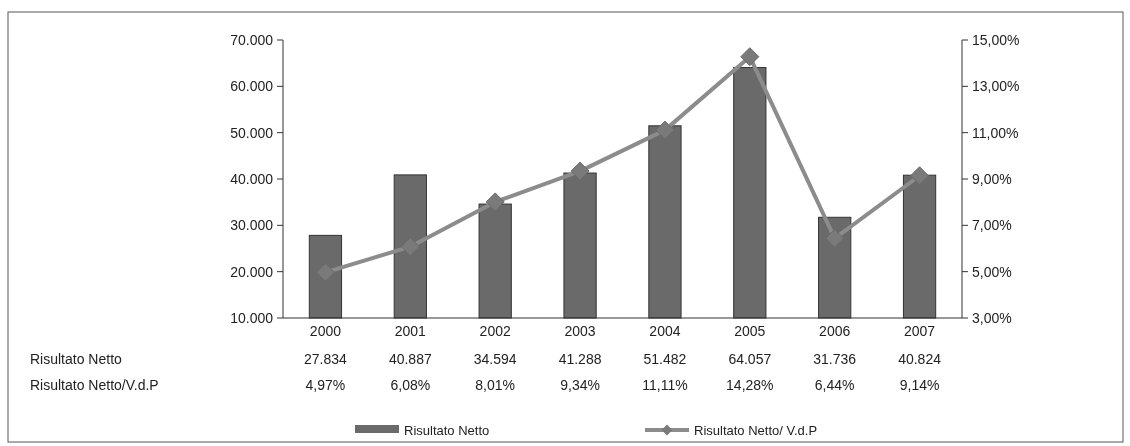 Image resolution: width=1130 pixels, height=446 pixels. I want to click on y2-tick-label: 11,00%, so click(995, 132).